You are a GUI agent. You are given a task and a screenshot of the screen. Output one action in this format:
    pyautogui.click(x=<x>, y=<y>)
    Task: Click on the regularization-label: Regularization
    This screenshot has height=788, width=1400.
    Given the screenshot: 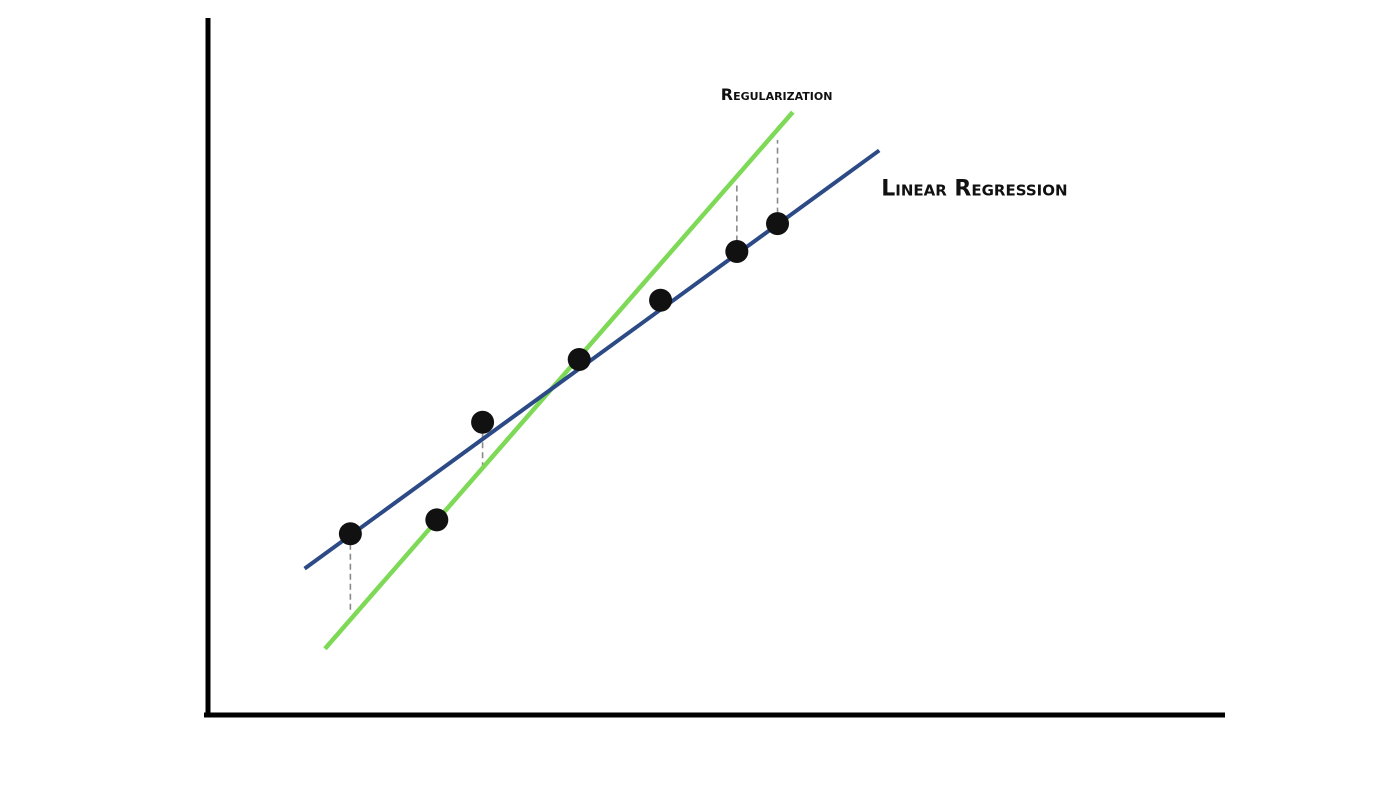 What is the action you would take?
    pyautogui.click(x=777, y=94)
    